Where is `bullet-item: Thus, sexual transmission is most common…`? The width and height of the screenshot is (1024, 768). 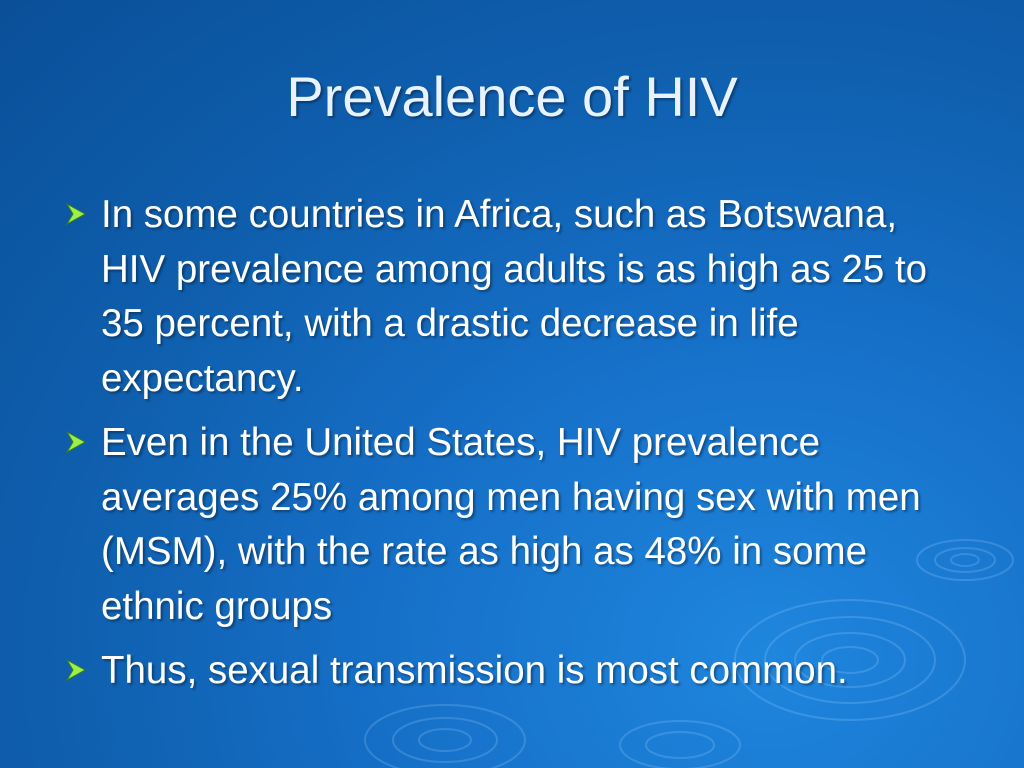 bullet-item: Thus, sexual transmission is most common… is located at coordinates (510, 671).